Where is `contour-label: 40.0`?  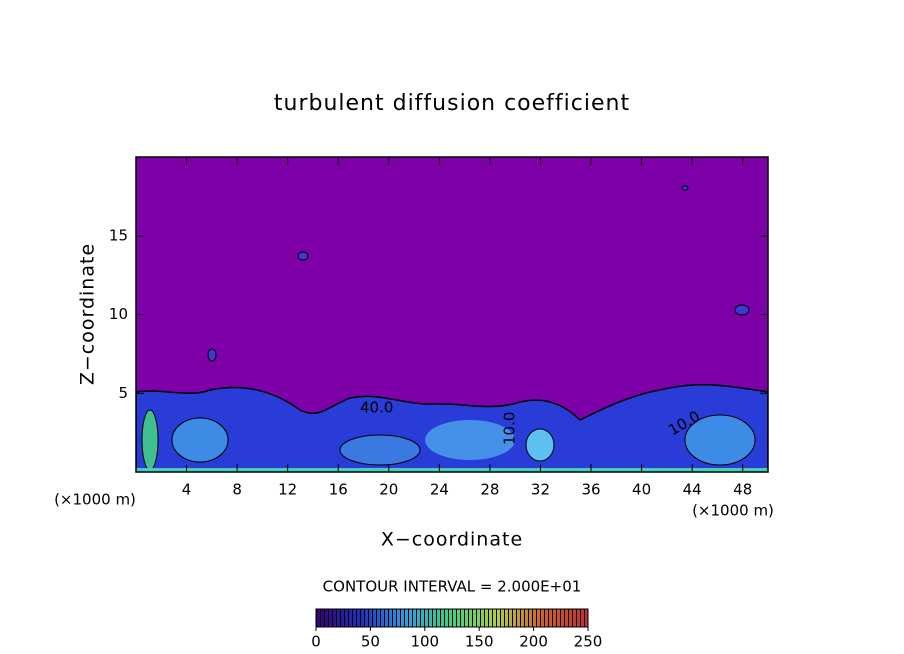 contour-label: 40.0 is located at coordinates (376, 408).